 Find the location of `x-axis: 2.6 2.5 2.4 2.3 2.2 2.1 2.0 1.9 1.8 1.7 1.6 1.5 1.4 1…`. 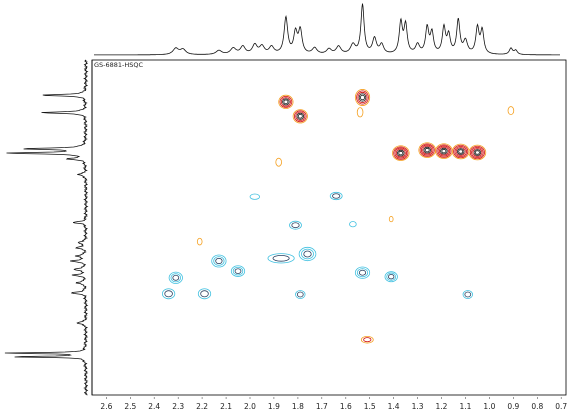

x-axis: 2.6 2.5 2.4 2.3 2.2 2.1 2.0 1.9 1.8 1.7 1.6 1.5 1.4 1… is located at coordinates (333, 404).